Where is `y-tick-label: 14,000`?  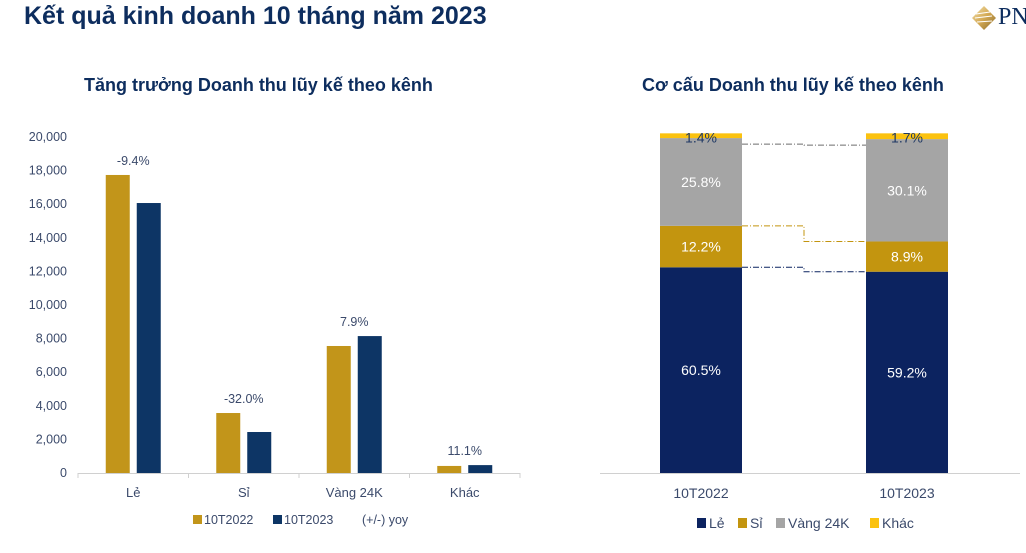
y-tick-label: 14,000 is located at coordinates (48, 238).